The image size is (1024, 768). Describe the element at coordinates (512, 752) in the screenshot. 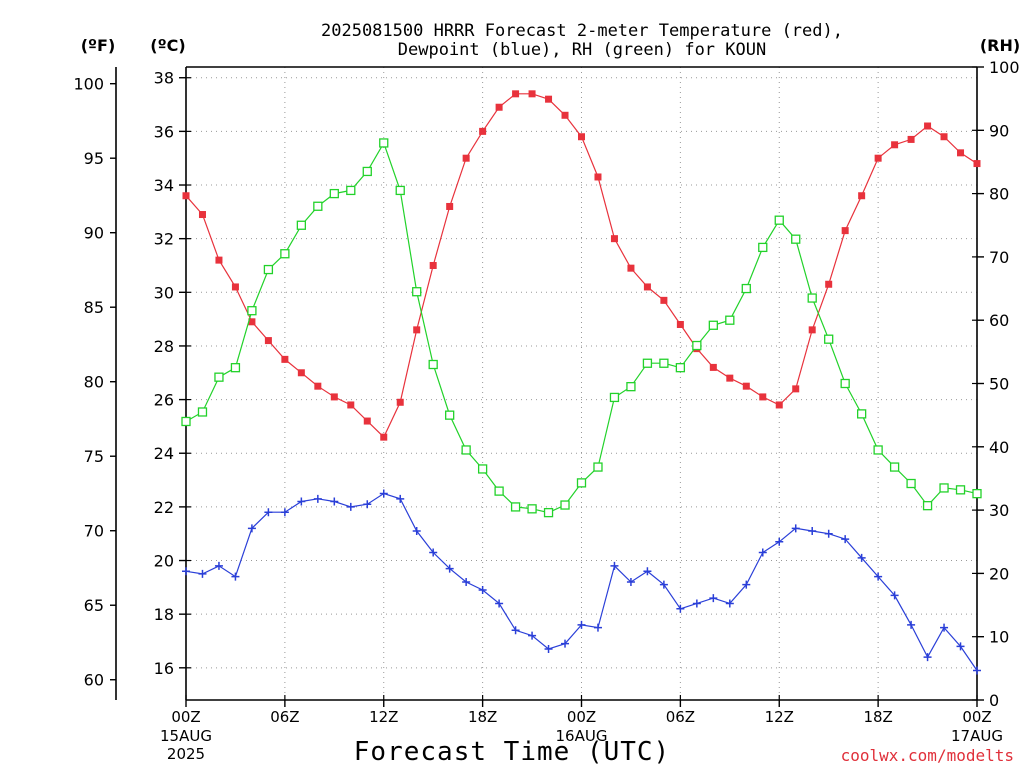

I see `x-axis-title: Forecast Time (UTC)` at that location.